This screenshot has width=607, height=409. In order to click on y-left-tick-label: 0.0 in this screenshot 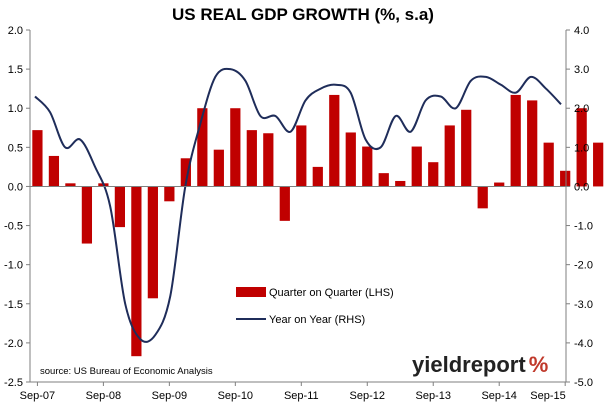, I will do `click(15, 187)`.